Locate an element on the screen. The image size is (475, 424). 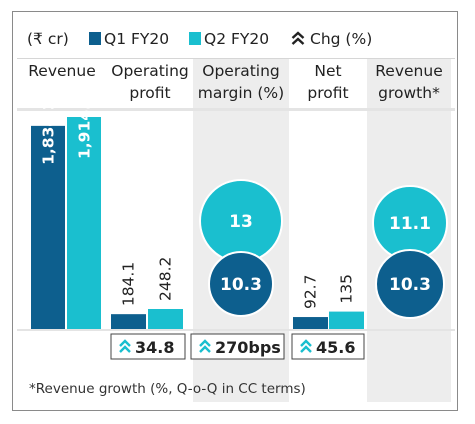
change-value-op-profit: 34.8 is located at coordinates (154, 347).